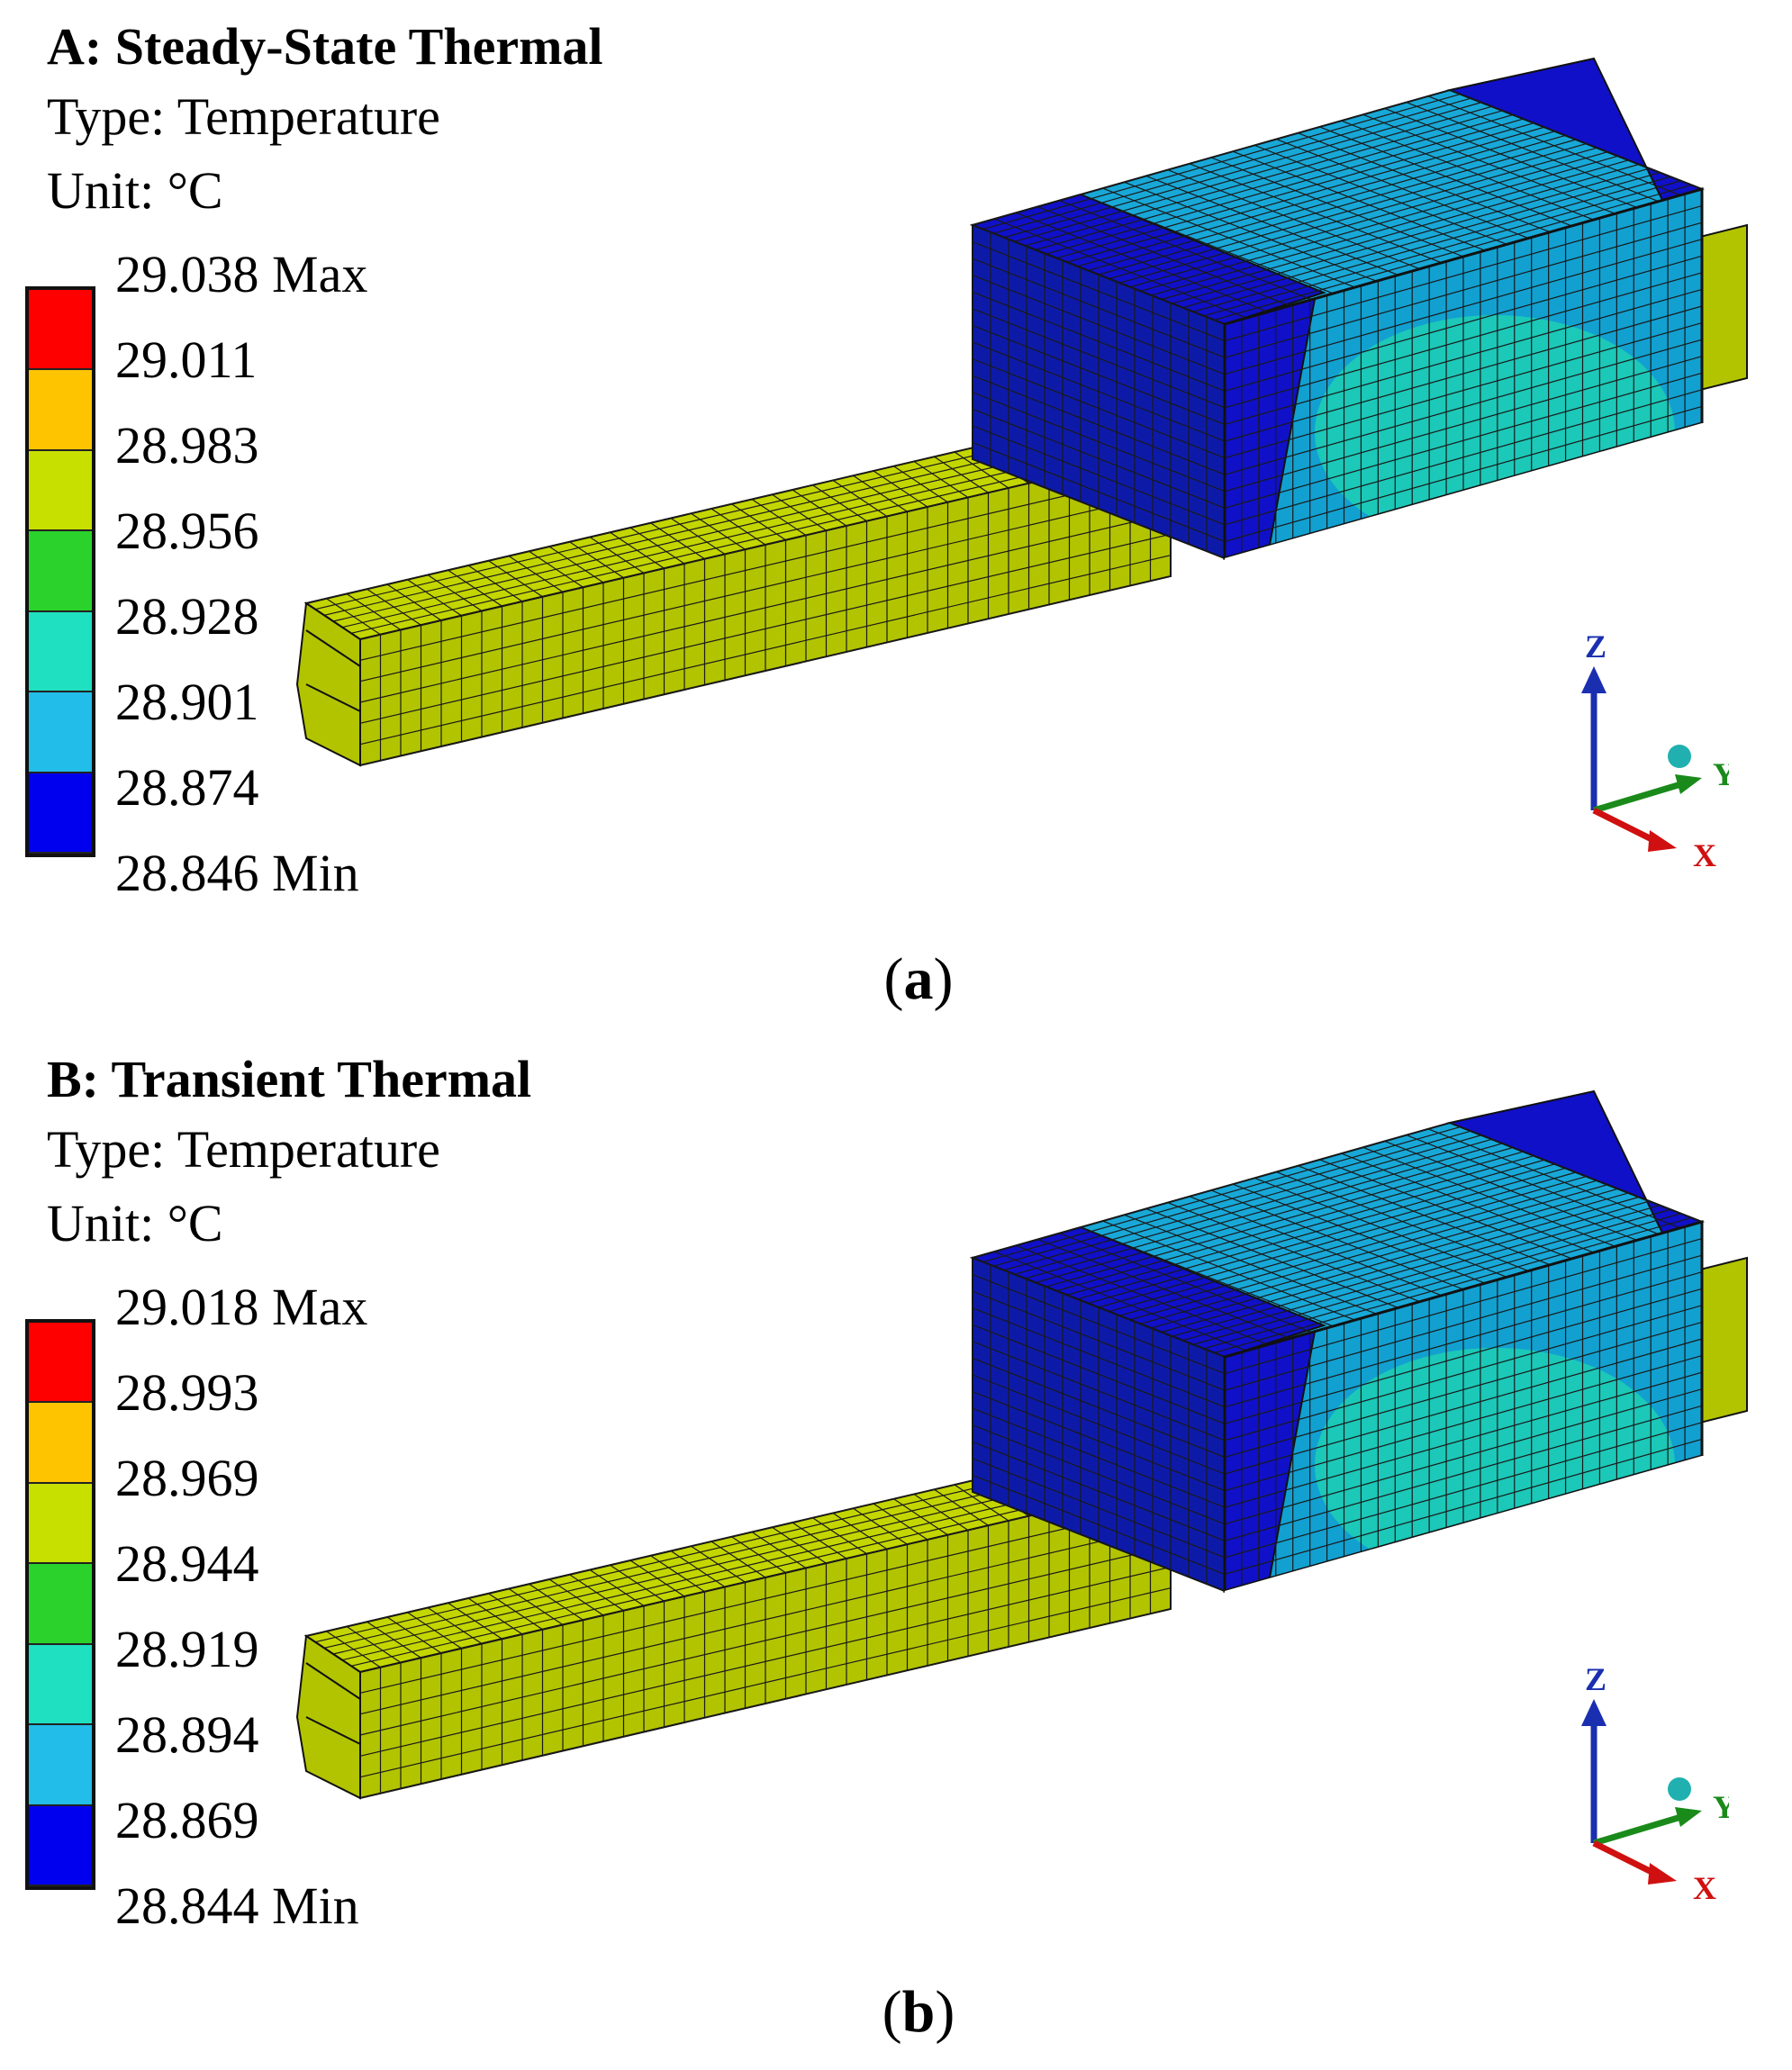 The height and width of the screenshot is (2070, 1792). I want to click on legend-label-max: 29.018 Max, so click(241, 1307).